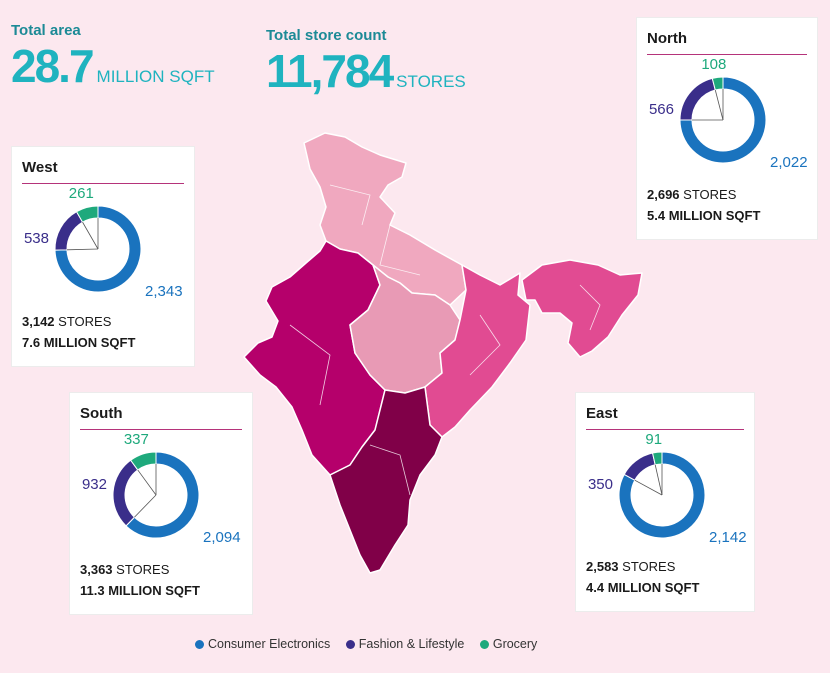 Image resolution: width=830 pixels, height=673 pixels. Describe the element at coordinates (663, 194) in the screenshot. I see `north-stores-value: 2,696` at that location.